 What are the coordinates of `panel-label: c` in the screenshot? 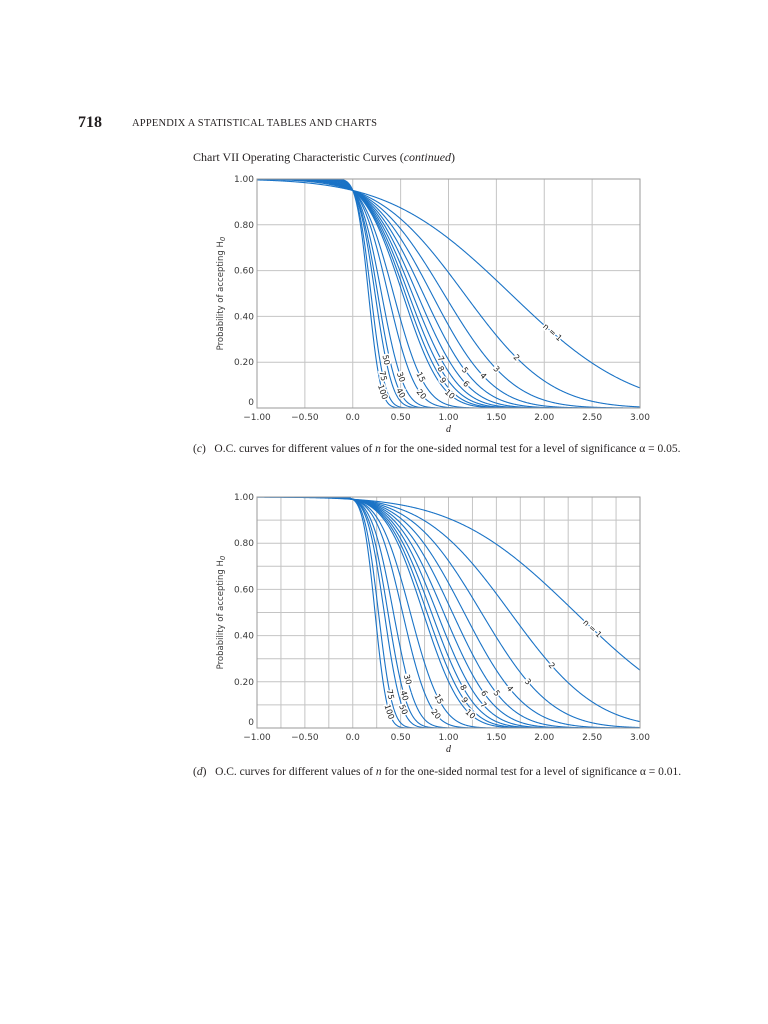 It's located at (199, 449).